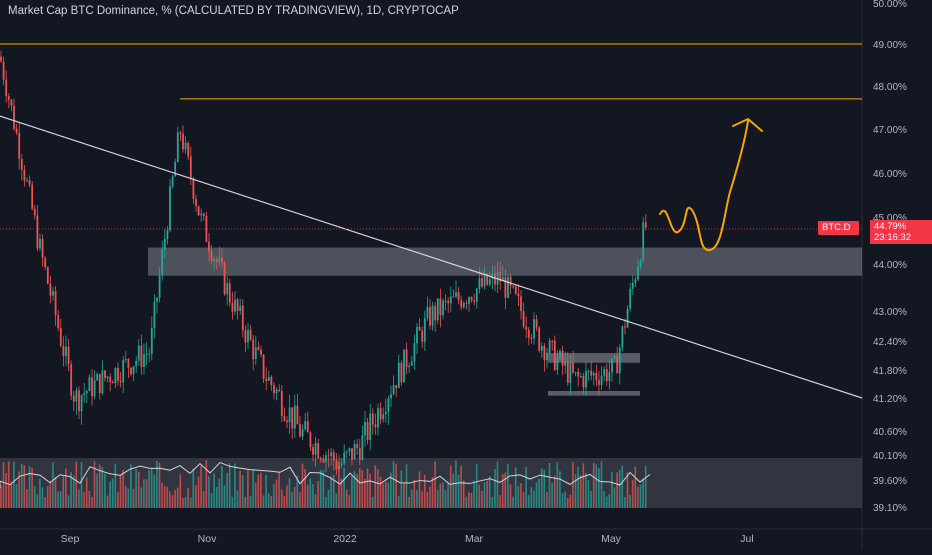 The width and height of the screenshot is (932, 555). I want to click on price-tick-label: 45.00%, so click(890, 218).